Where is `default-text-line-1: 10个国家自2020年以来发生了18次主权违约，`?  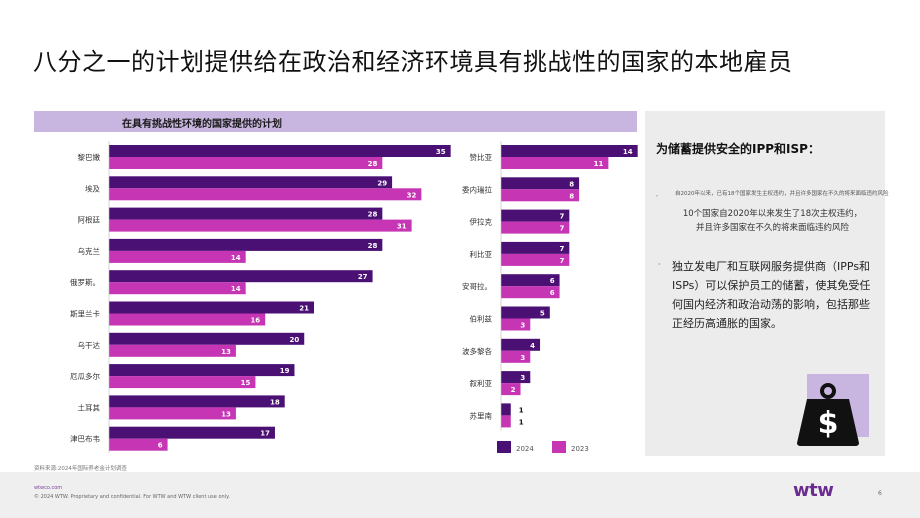
default-text-line-1: 10个国家自2020年以来发生了18次主权违约， is located at coordinates (772, 214).